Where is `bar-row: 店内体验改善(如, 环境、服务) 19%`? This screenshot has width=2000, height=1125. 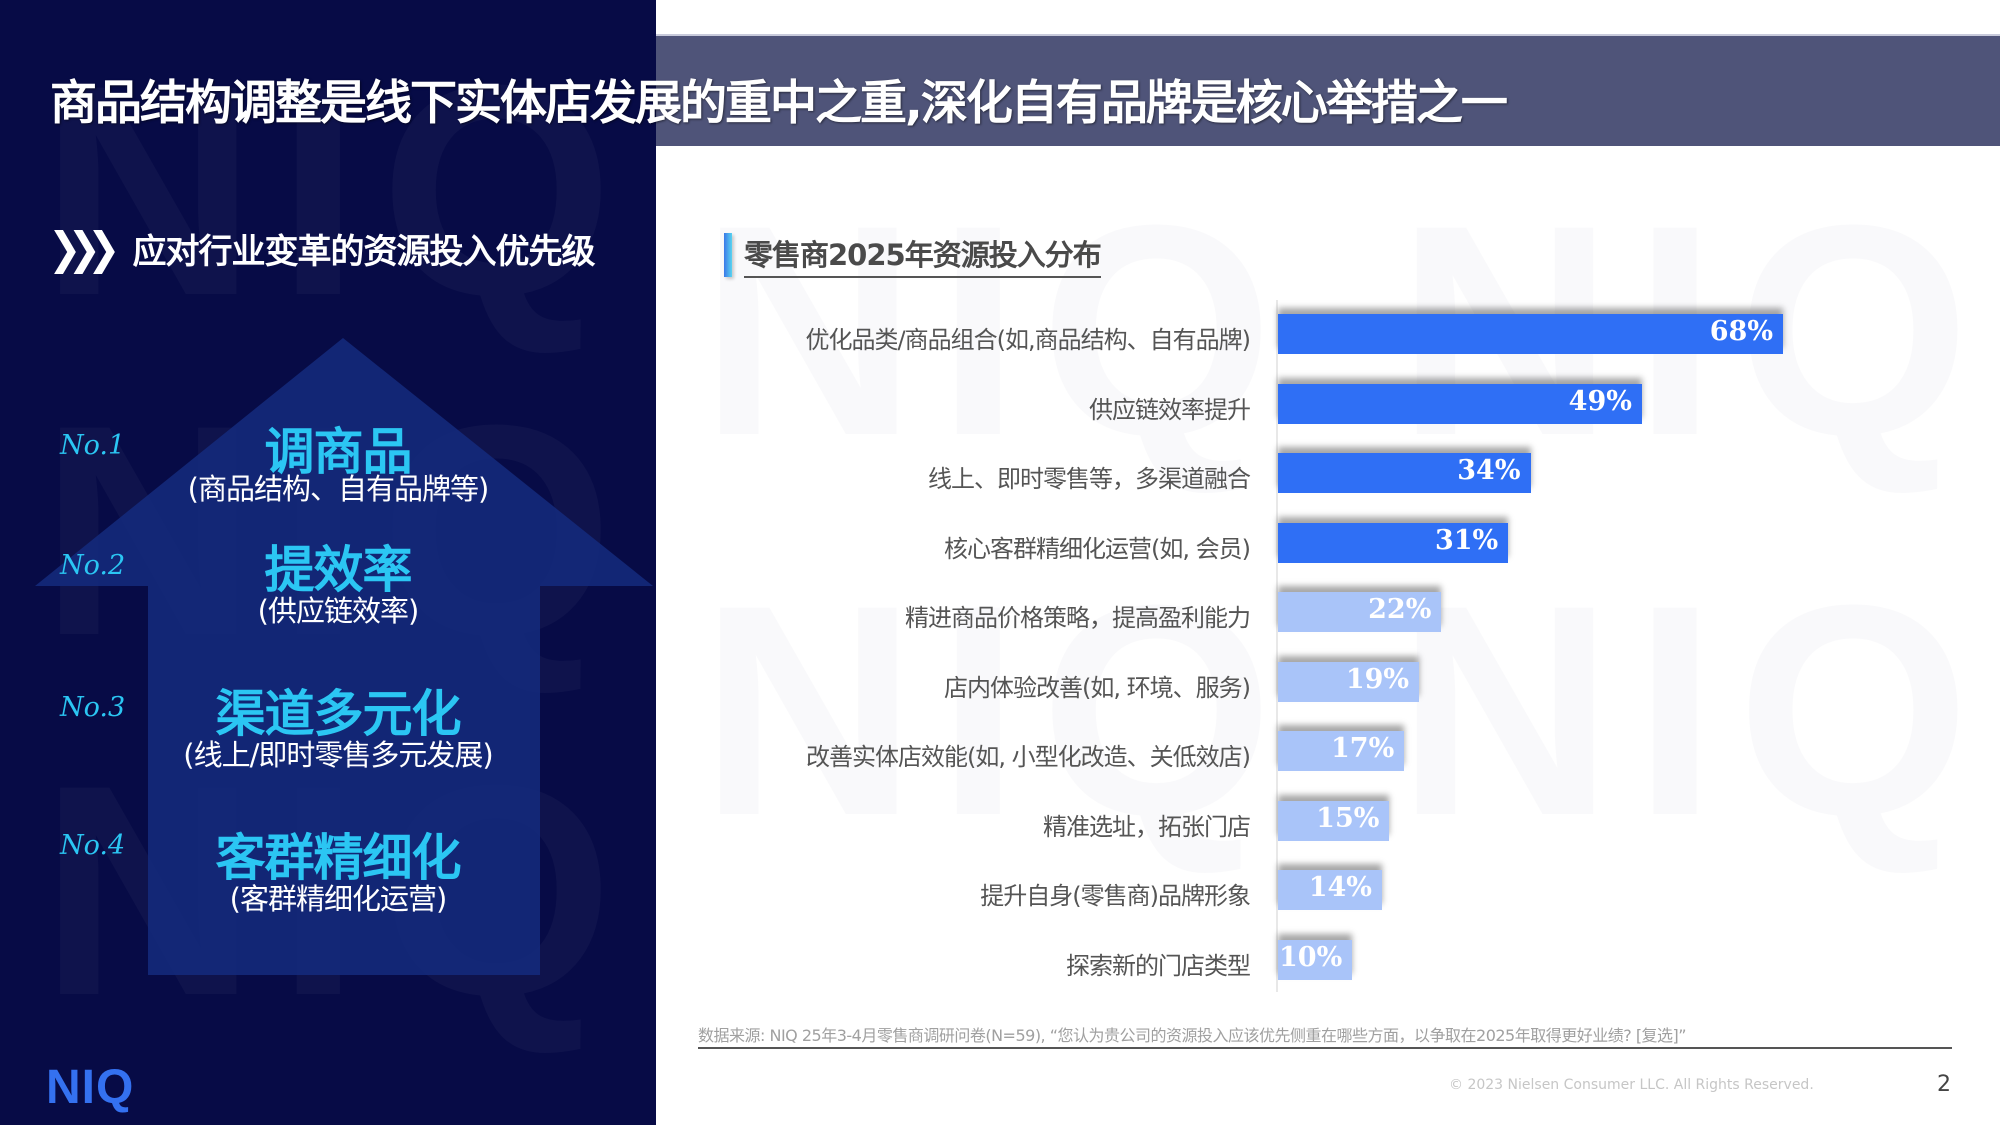
bar-row: 店内体验改善(如, 环境、服务) 19% is located at coordinates (1000, 683).